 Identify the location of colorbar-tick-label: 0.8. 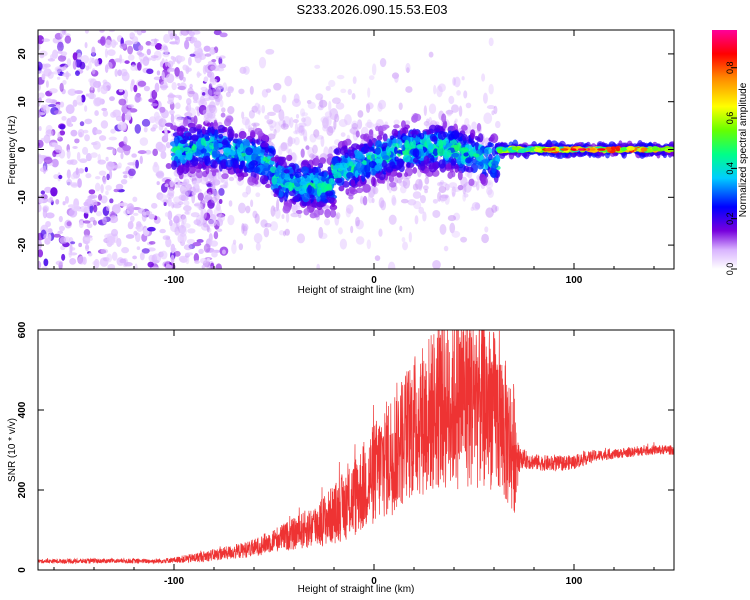
(730, 67).